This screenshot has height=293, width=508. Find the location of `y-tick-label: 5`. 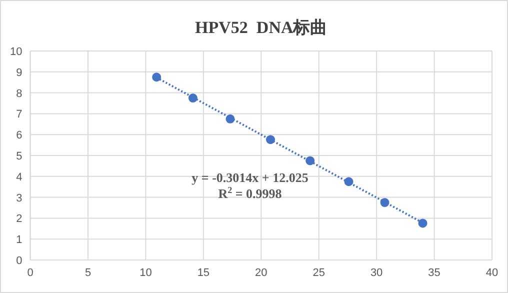

y-tick-label: 5 is located at coordinates (19, 156).